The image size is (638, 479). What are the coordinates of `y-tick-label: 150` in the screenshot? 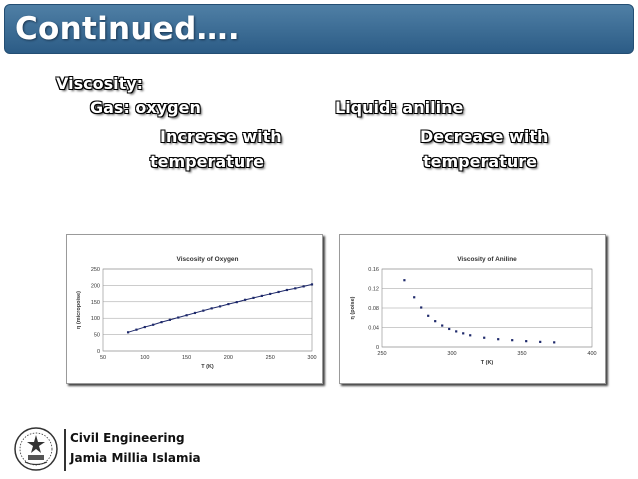 It's located at (95, 303).